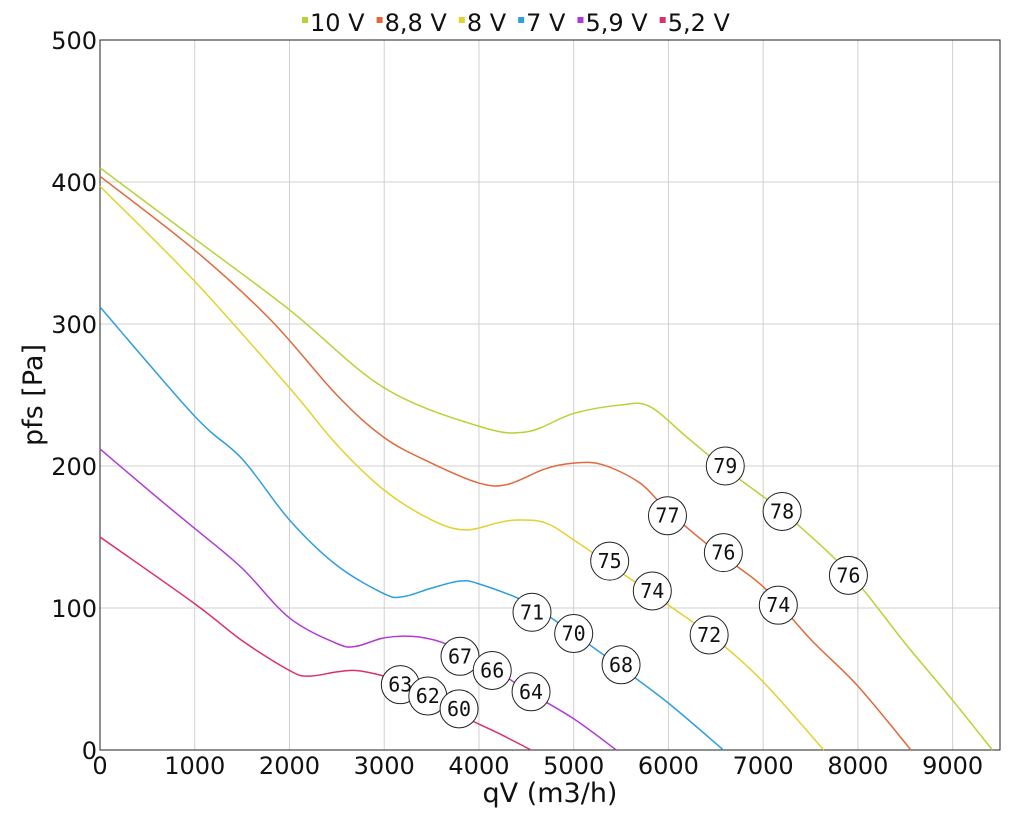  I want to click on sound-level-badge: 62, so click(428, 696).